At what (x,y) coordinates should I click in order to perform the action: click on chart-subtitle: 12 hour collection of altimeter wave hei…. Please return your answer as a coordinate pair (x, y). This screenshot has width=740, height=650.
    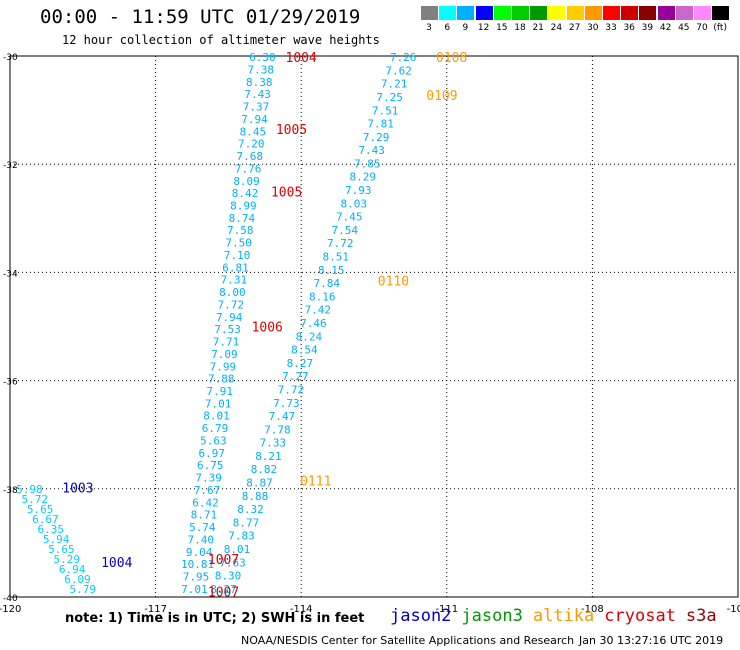
    Looking at the image, I should click on (221, 40).